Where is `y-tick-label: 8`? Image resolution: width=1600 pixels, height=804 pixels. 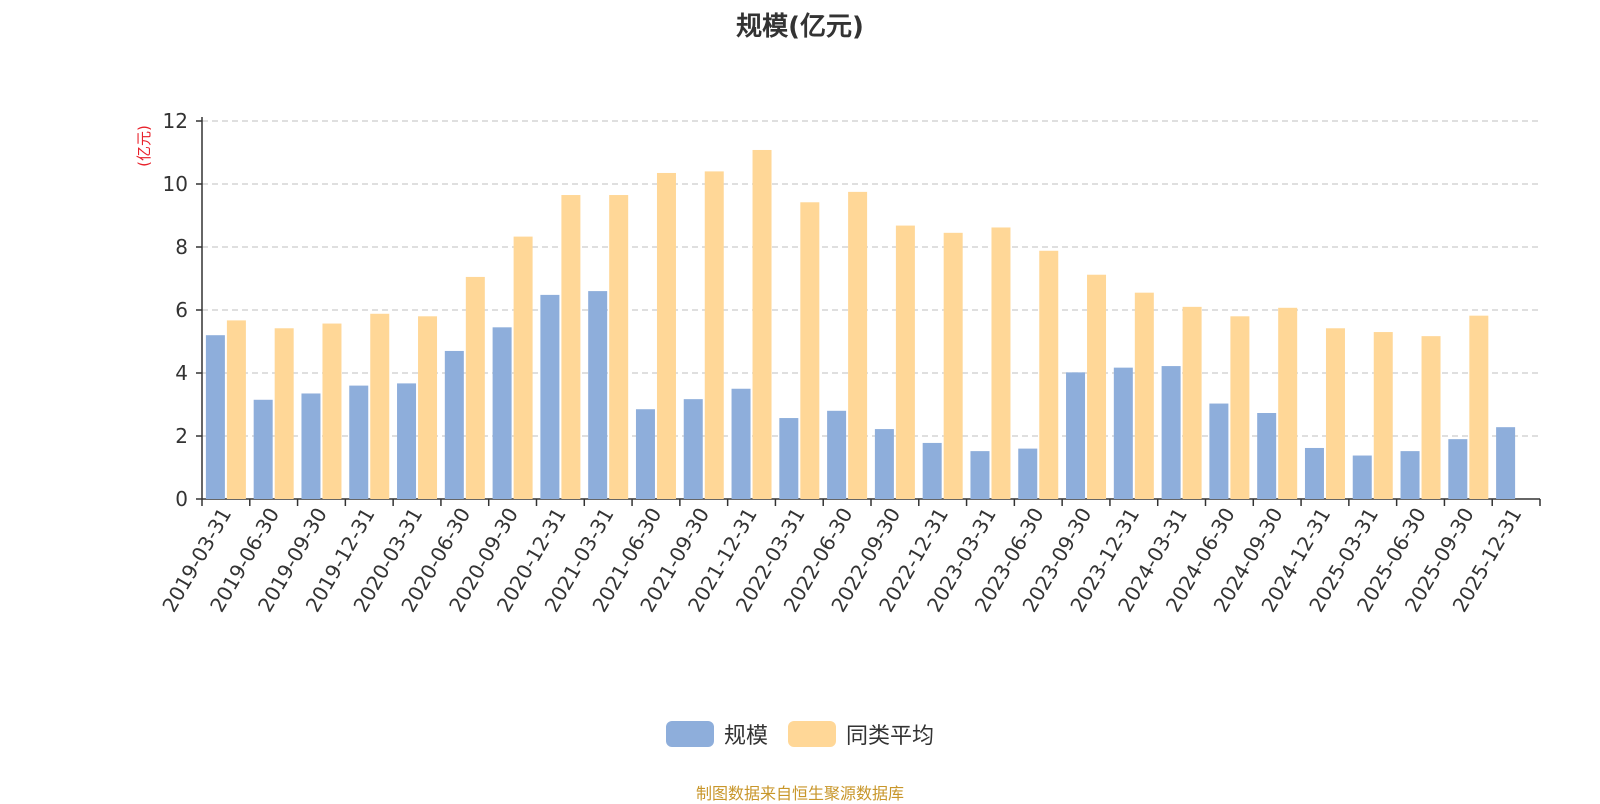 y-tick-label: 8 is located at coordinates (181, 247).